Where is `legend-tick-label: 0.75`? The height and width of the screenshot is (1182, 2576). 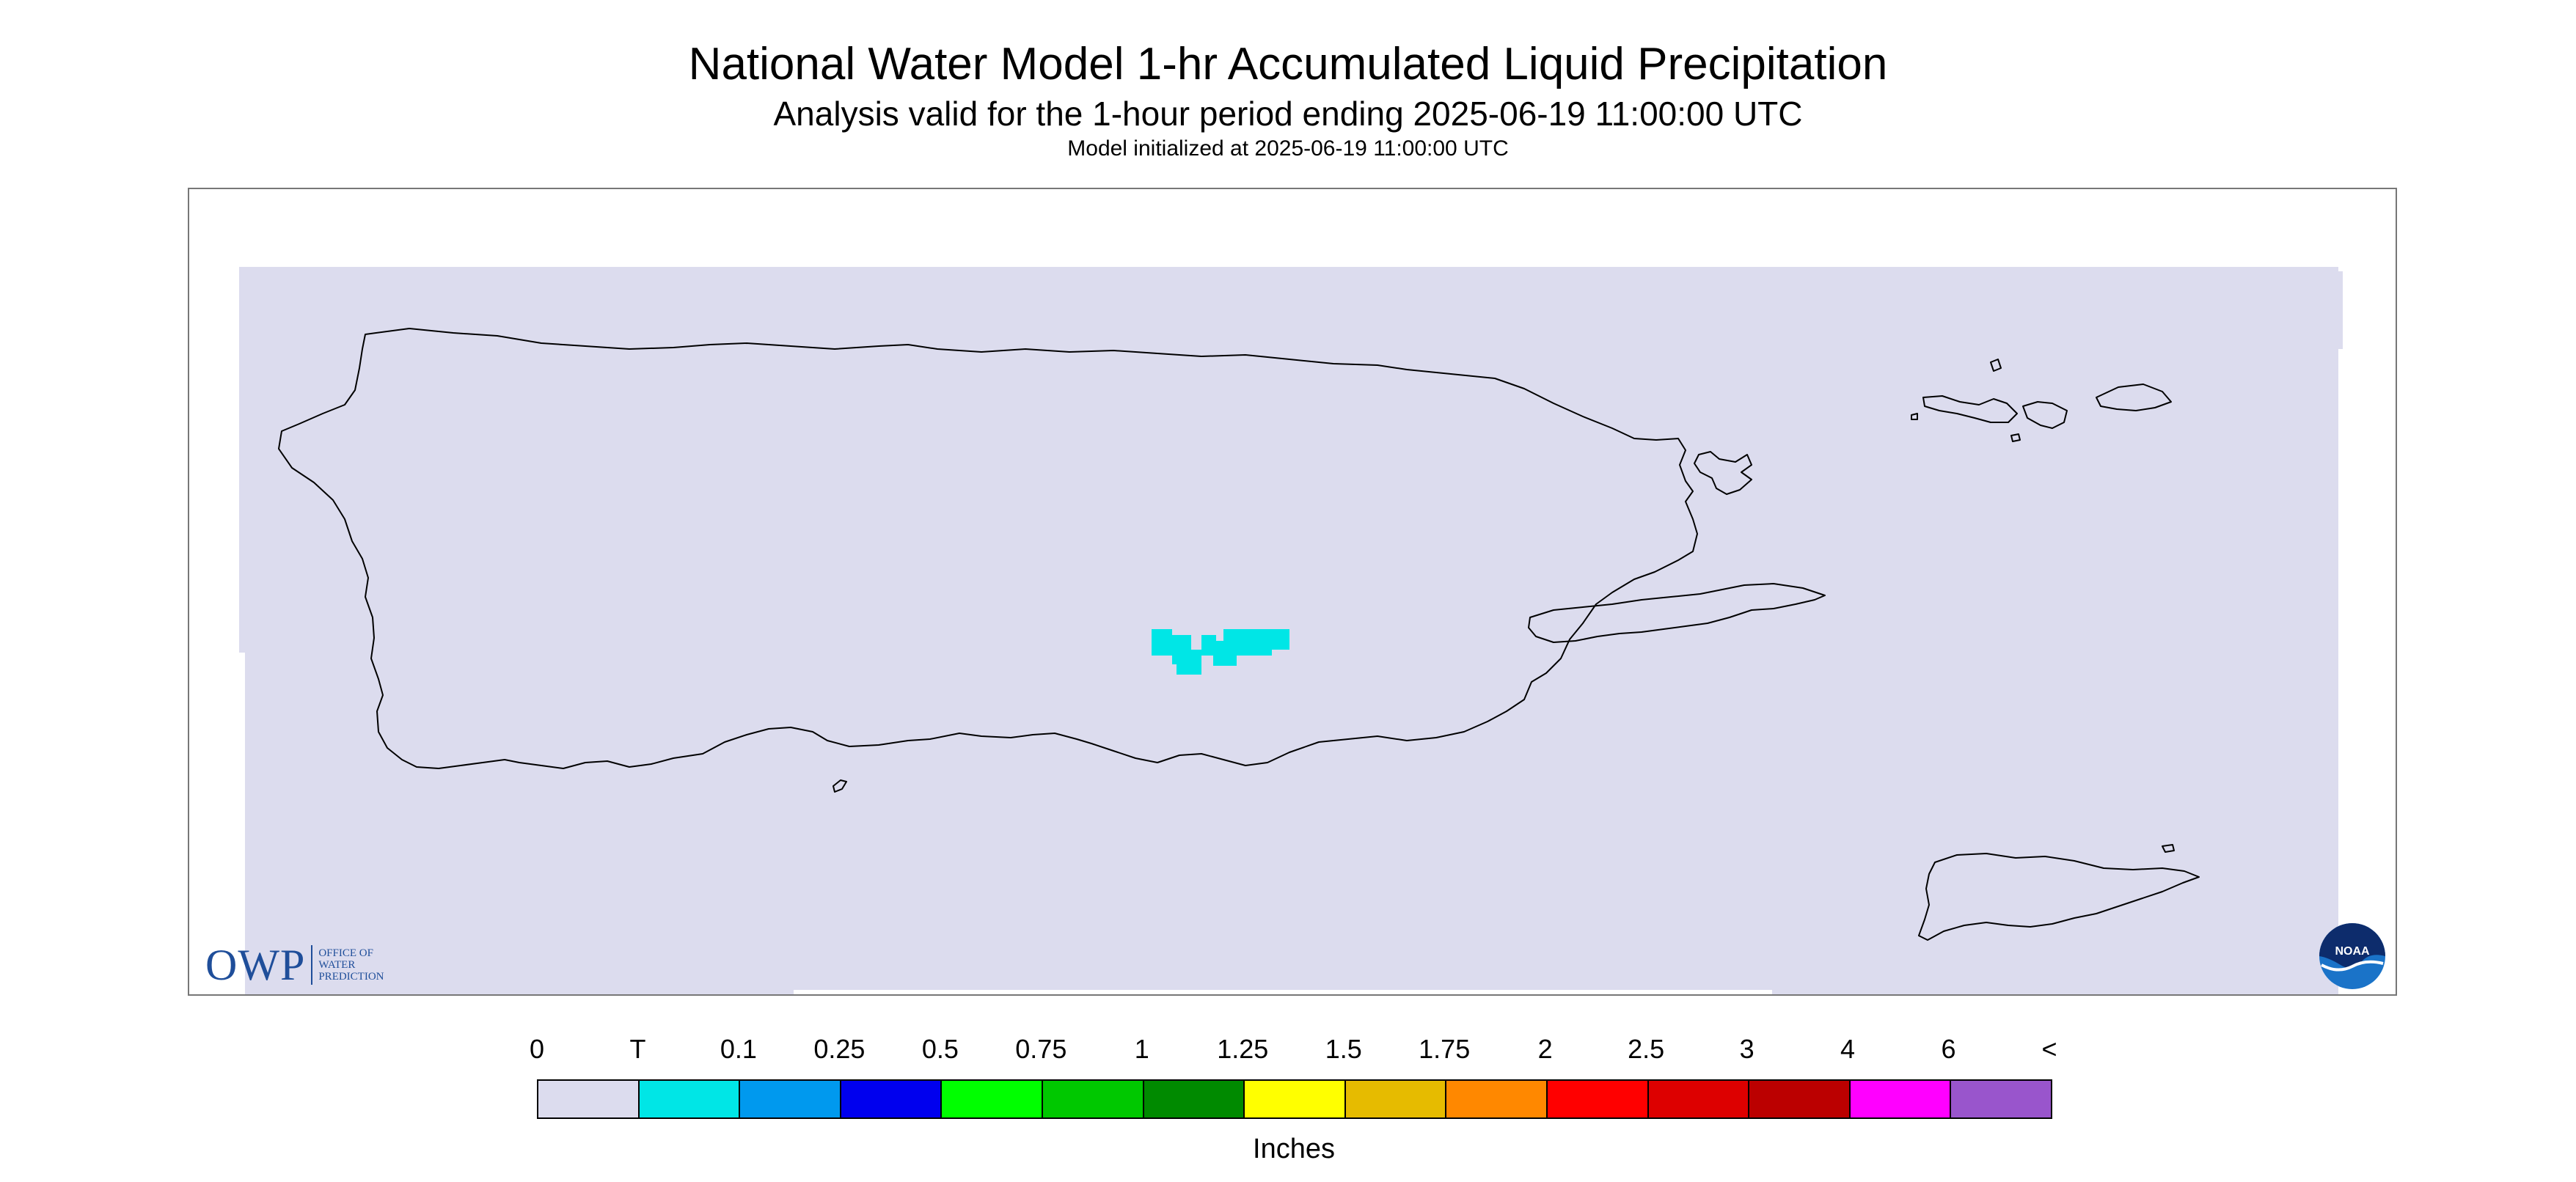 legend-tick-label: 0.75 is located at coordinates (1041, 1049).